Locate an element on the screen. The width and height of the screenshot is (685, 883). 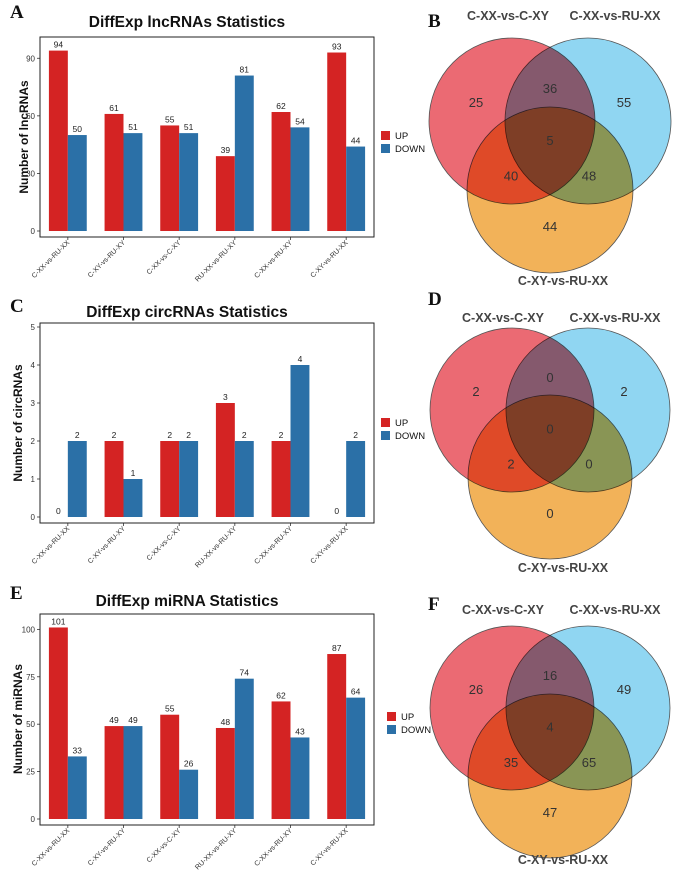
data-label-down: 49 is located at coordinates (133, 720).